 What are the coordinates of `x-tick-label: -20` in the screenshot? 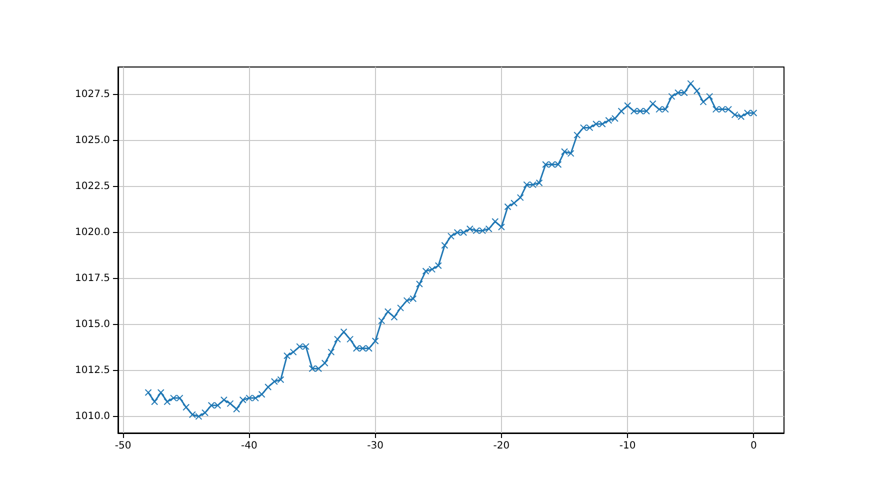 It's located at (501, 446).